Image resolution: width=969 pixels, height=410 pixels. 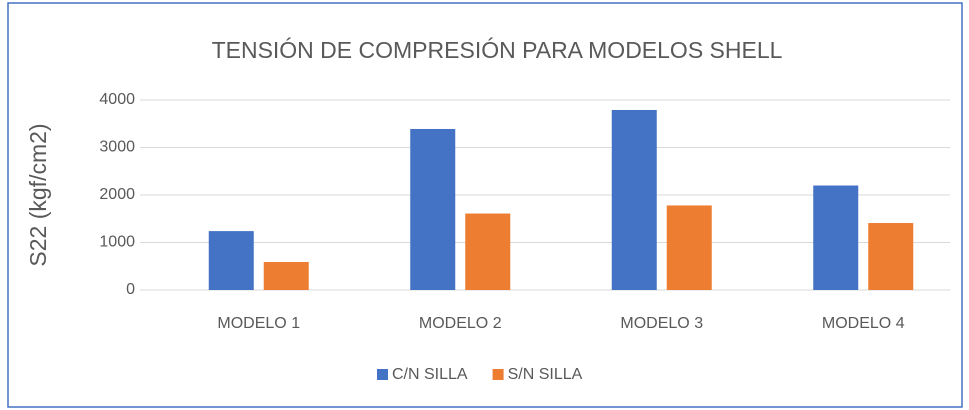 What do you see at coordinates (497, 50) in the screenshot?
I see `chart-title: TENSIÓN DE COMPRESIÓN PARA MODELOS SHELL` at bounding box center [497, 50].